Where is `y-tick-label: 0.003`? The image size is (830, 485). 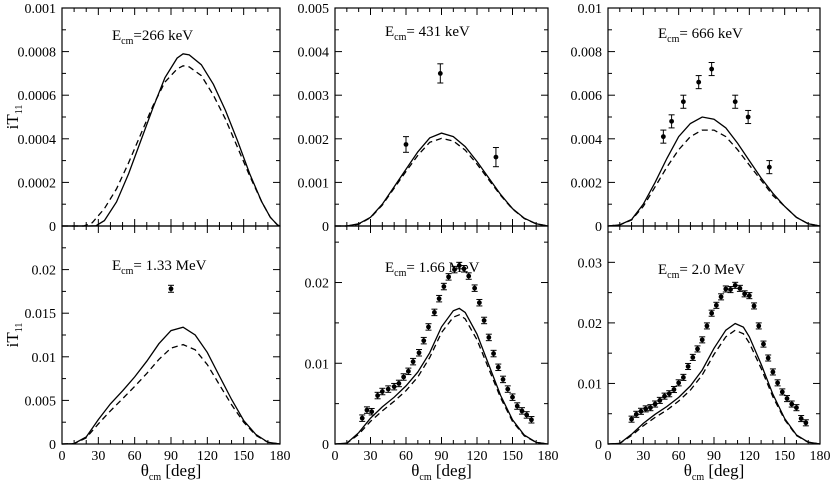
y-tick-label: 0.003 is located at coordinates (314, 96).